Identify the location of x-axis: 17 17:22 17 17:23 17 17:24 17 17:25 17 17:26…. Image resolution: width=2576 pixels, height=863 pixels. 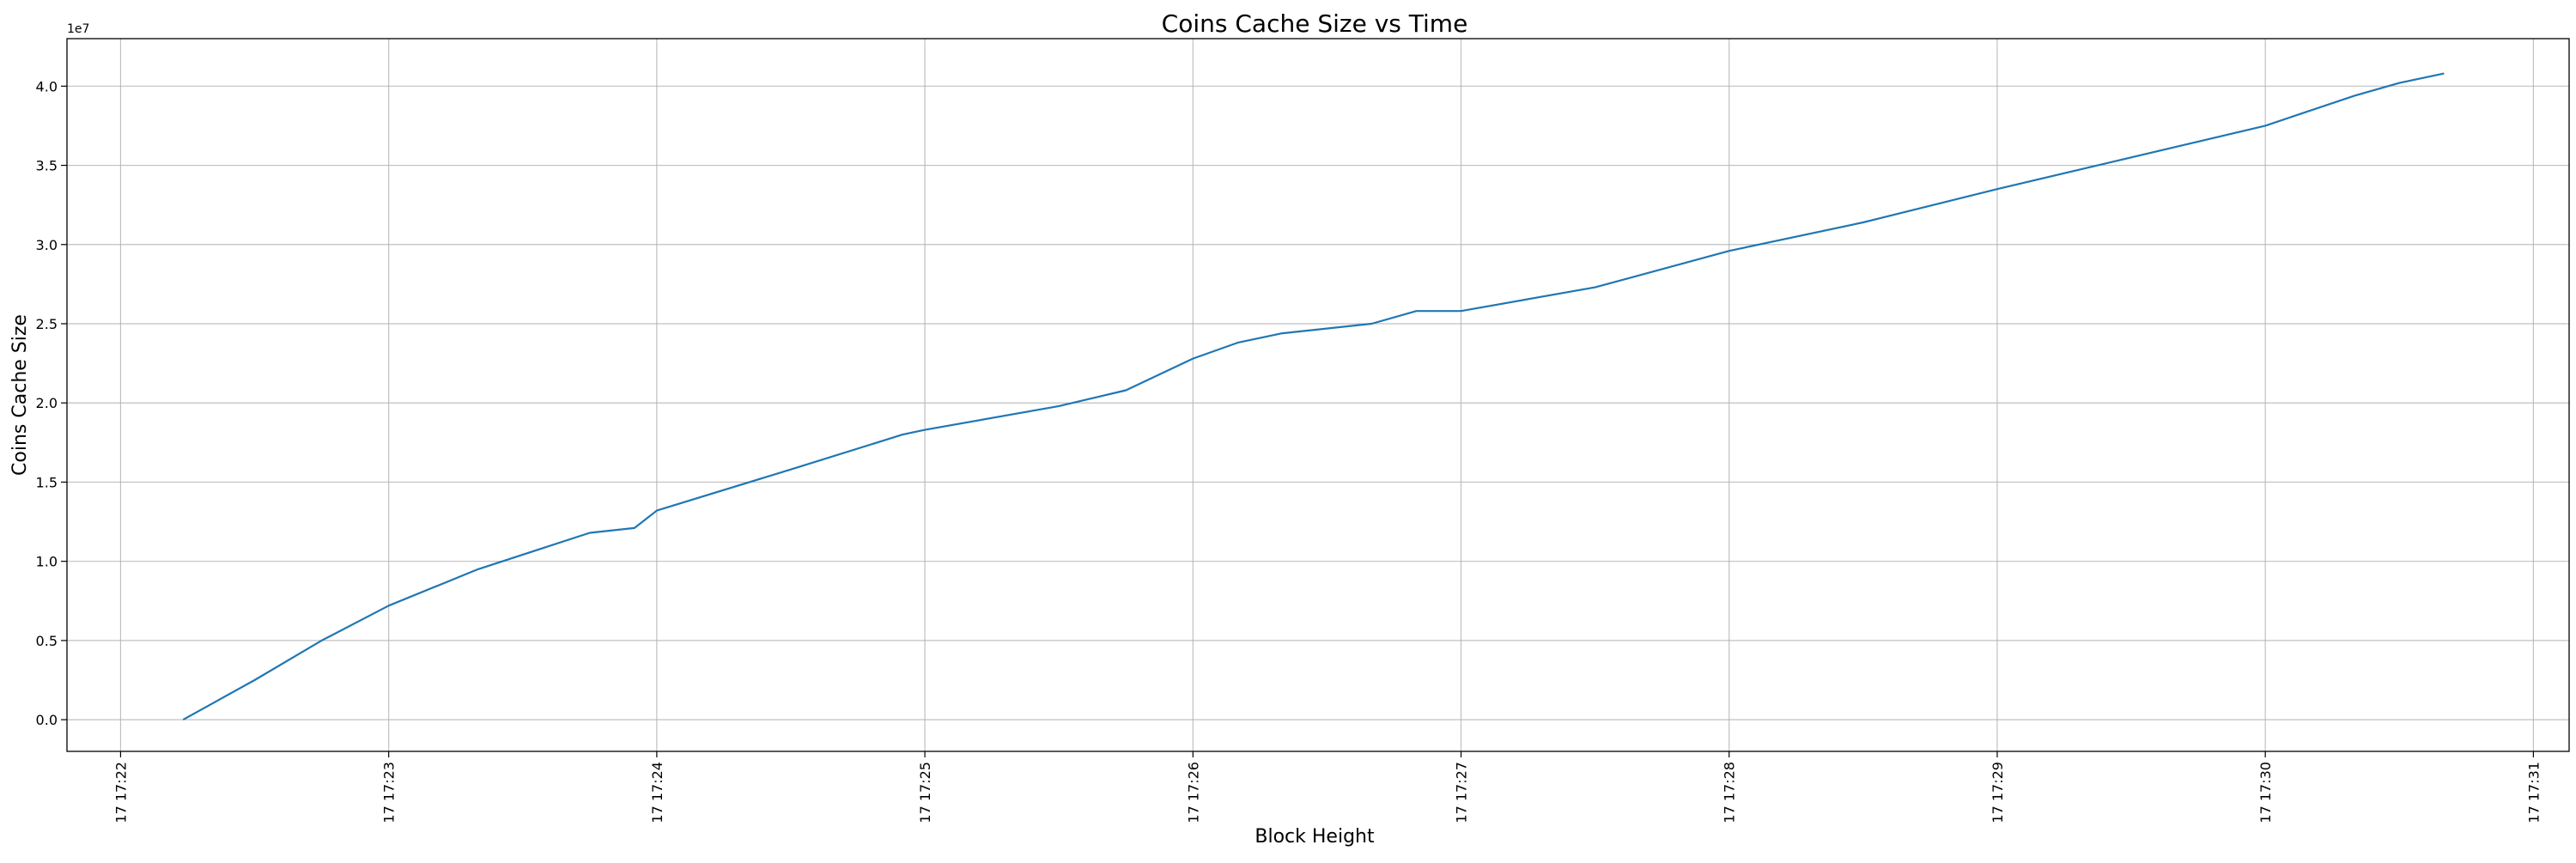
(1327, 787).